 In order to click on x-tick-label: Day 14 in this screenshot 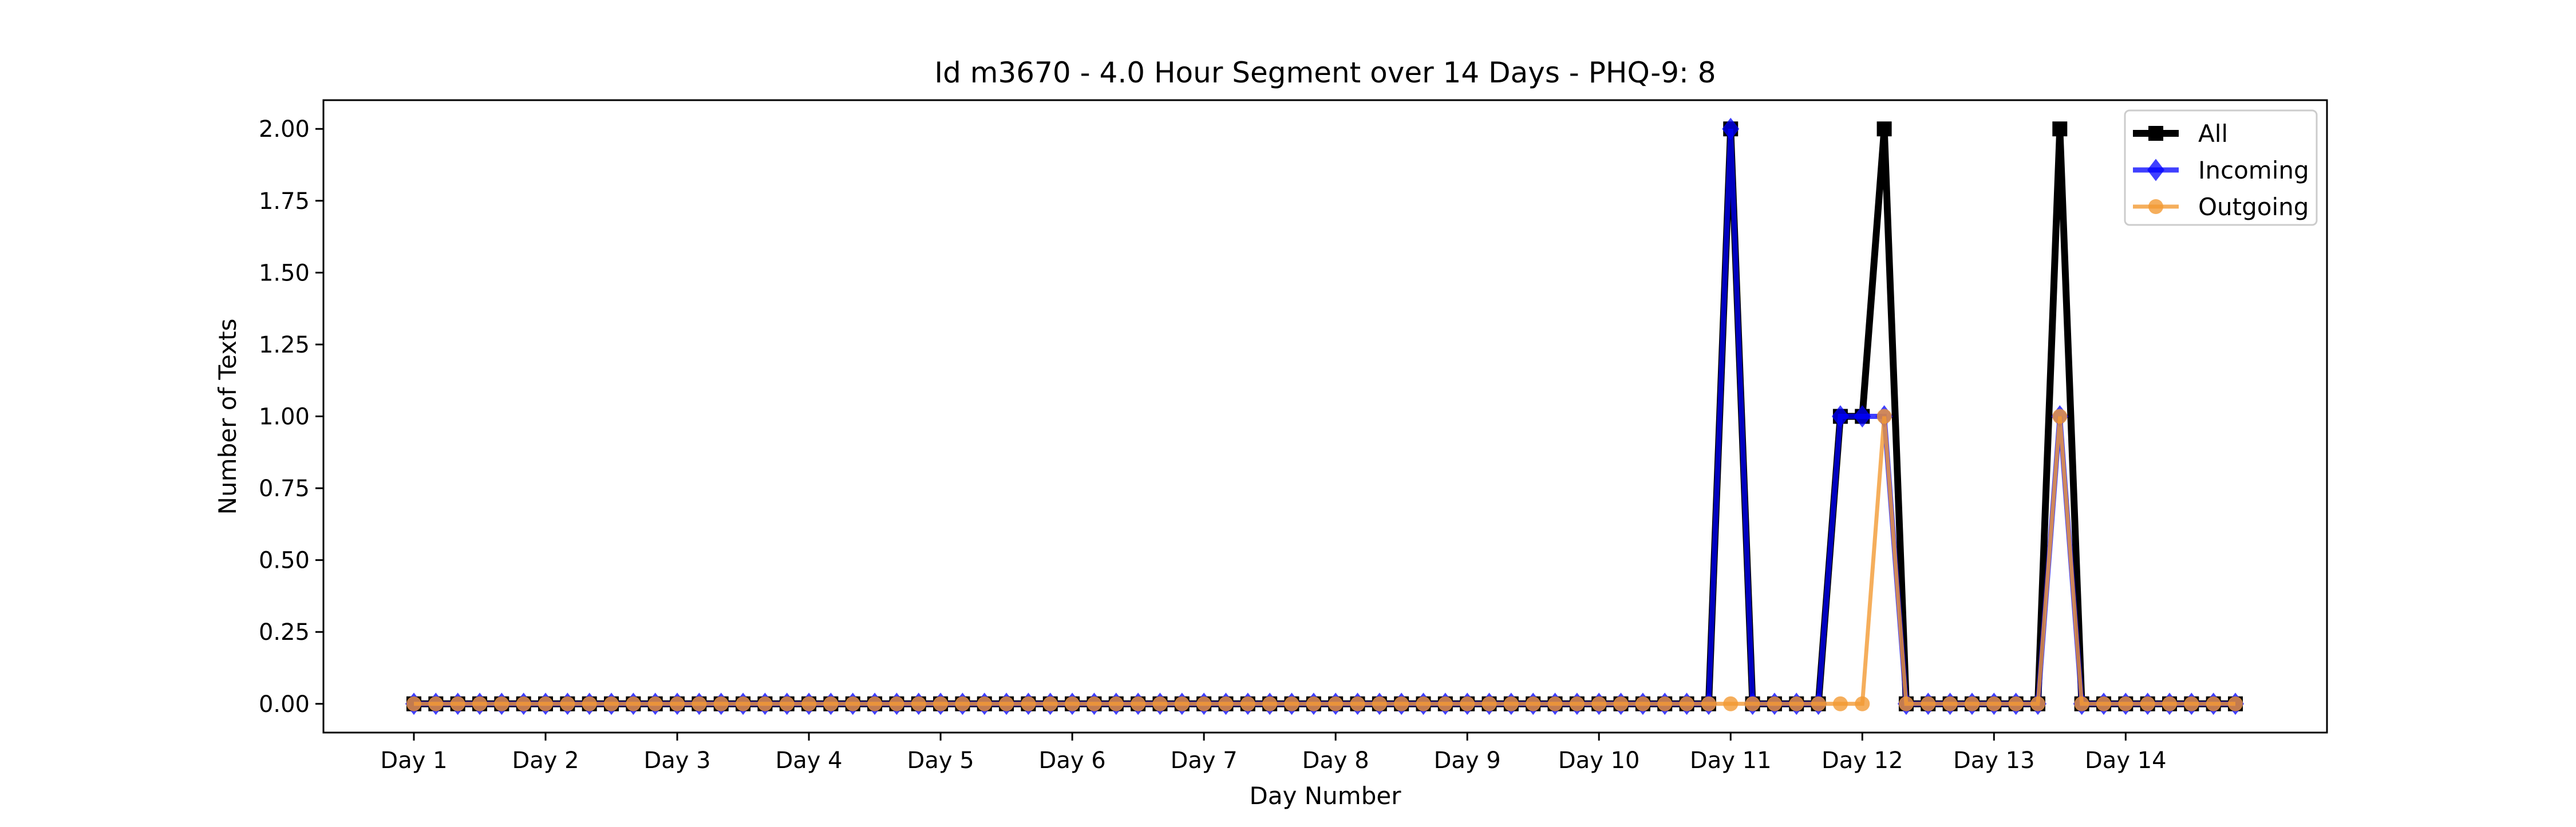, I will do `click(2126, 760)`.